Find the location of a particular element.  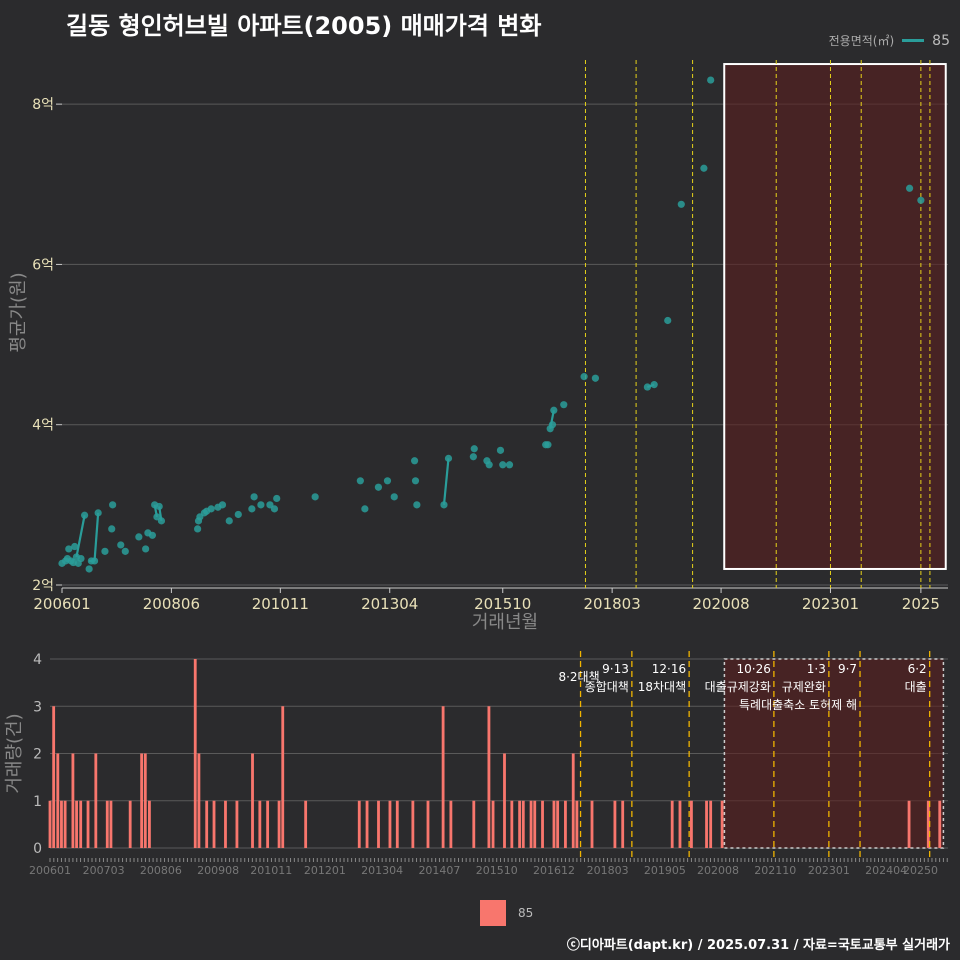

x-tick-label: 2025 is located at coordinates (921, 604).